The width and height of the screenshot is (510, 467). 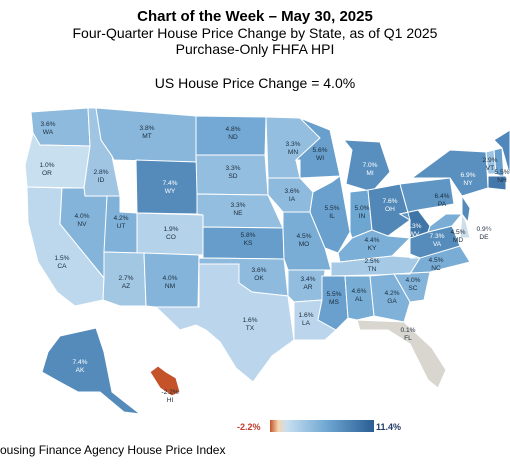 I want to click on state-code-label: KY, so click(x=372, y=248).